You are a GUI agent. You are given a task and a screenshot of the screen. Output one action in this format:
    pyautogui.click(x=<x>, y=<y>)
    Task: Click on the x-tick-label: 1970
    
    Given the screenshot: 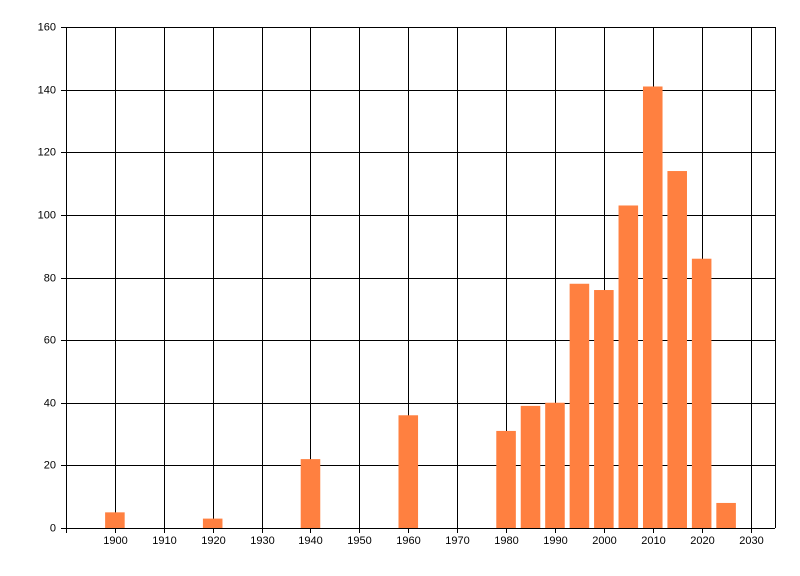 What is the action you would take?
    pyautogui.click(x=457, y=541)
    